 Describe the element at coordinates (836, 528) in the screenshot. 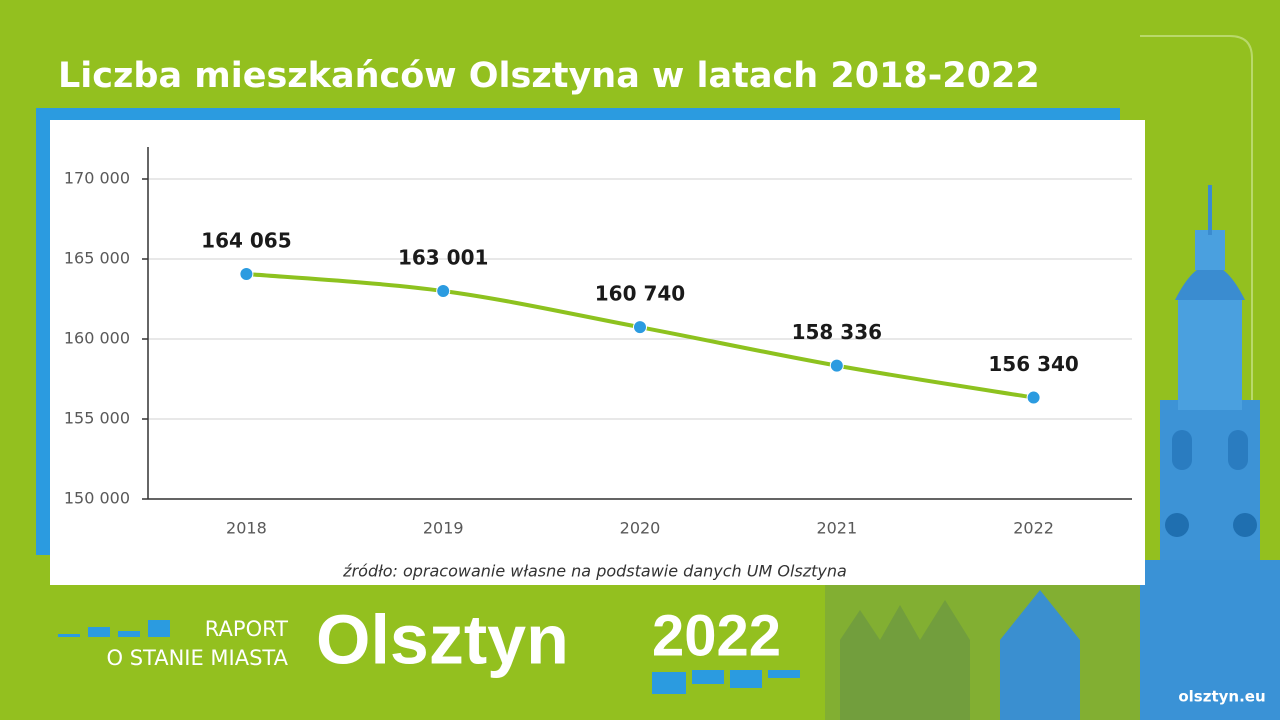

I see `x-tick-label: 2021` at that location.